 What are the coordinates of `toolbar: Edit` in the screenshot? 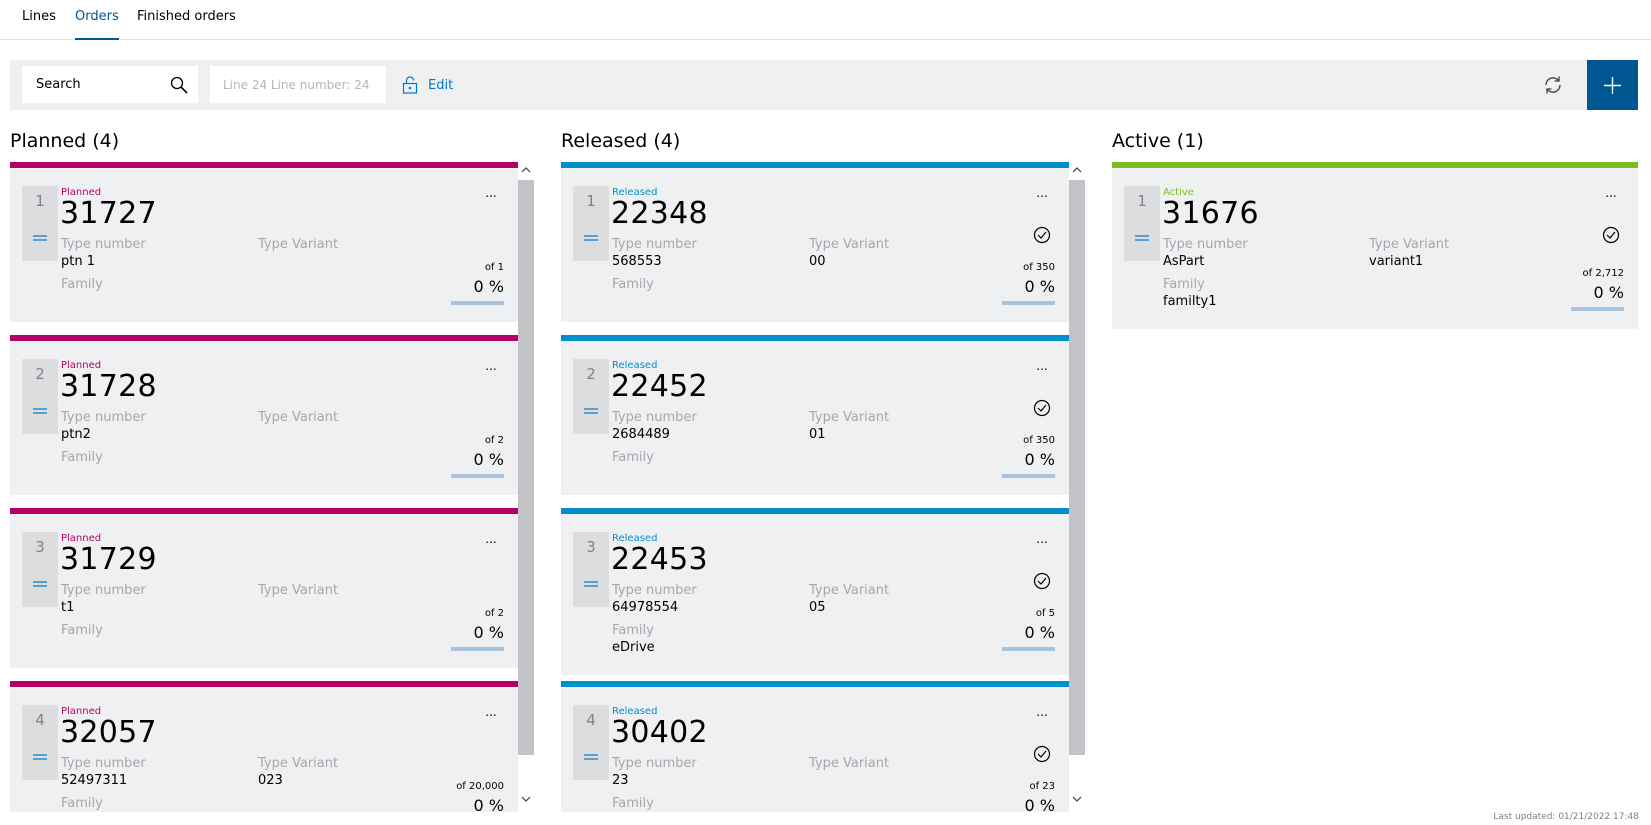 It's located at (824, 85).